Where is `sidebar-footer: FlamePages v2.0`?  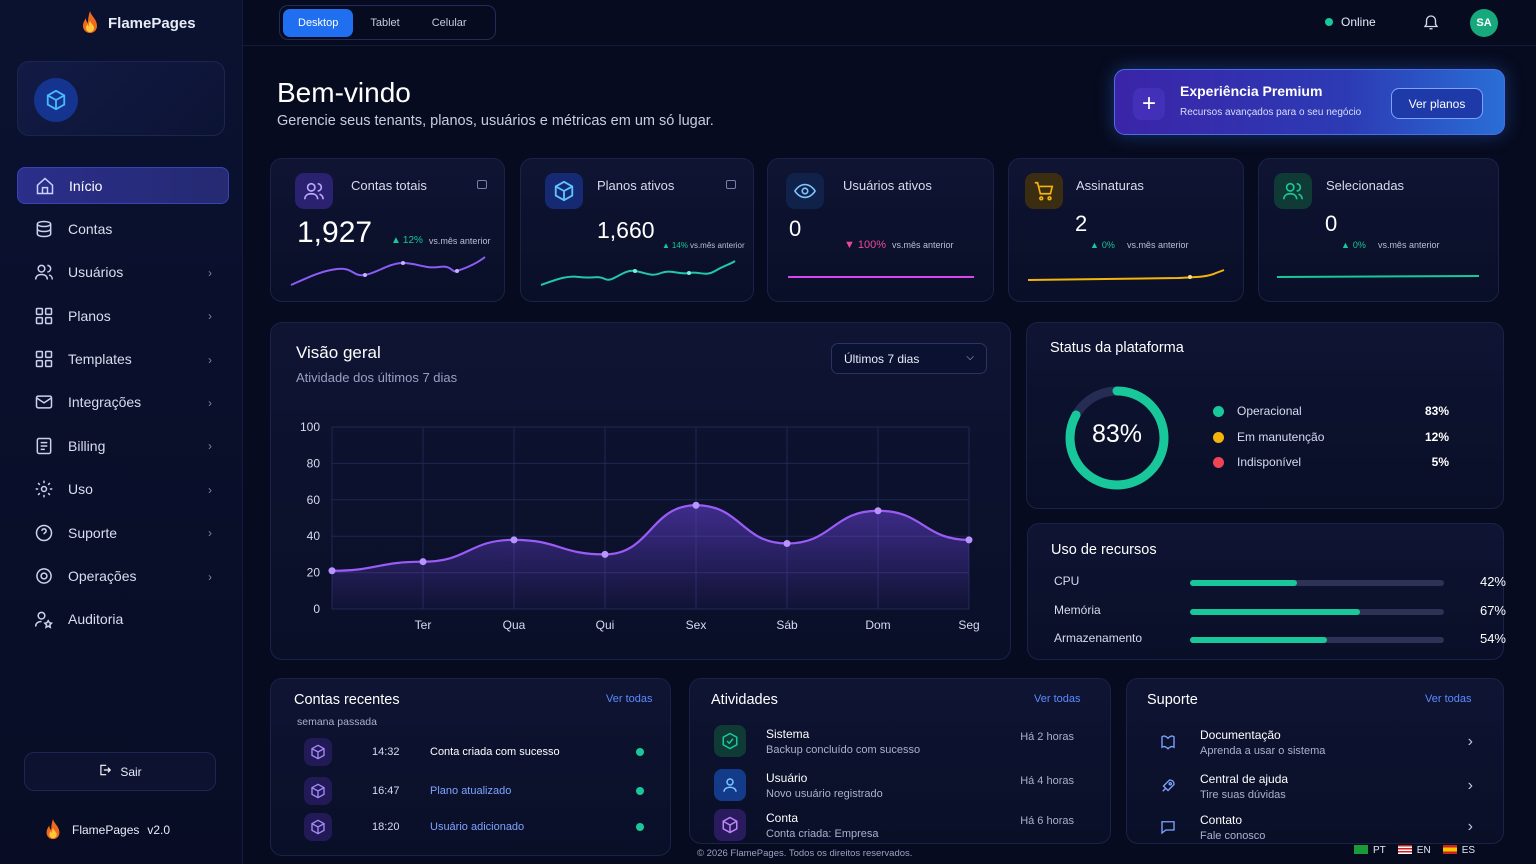 sidebar-footer: FlamePages v2.0 is located at coordinates (106, 830).